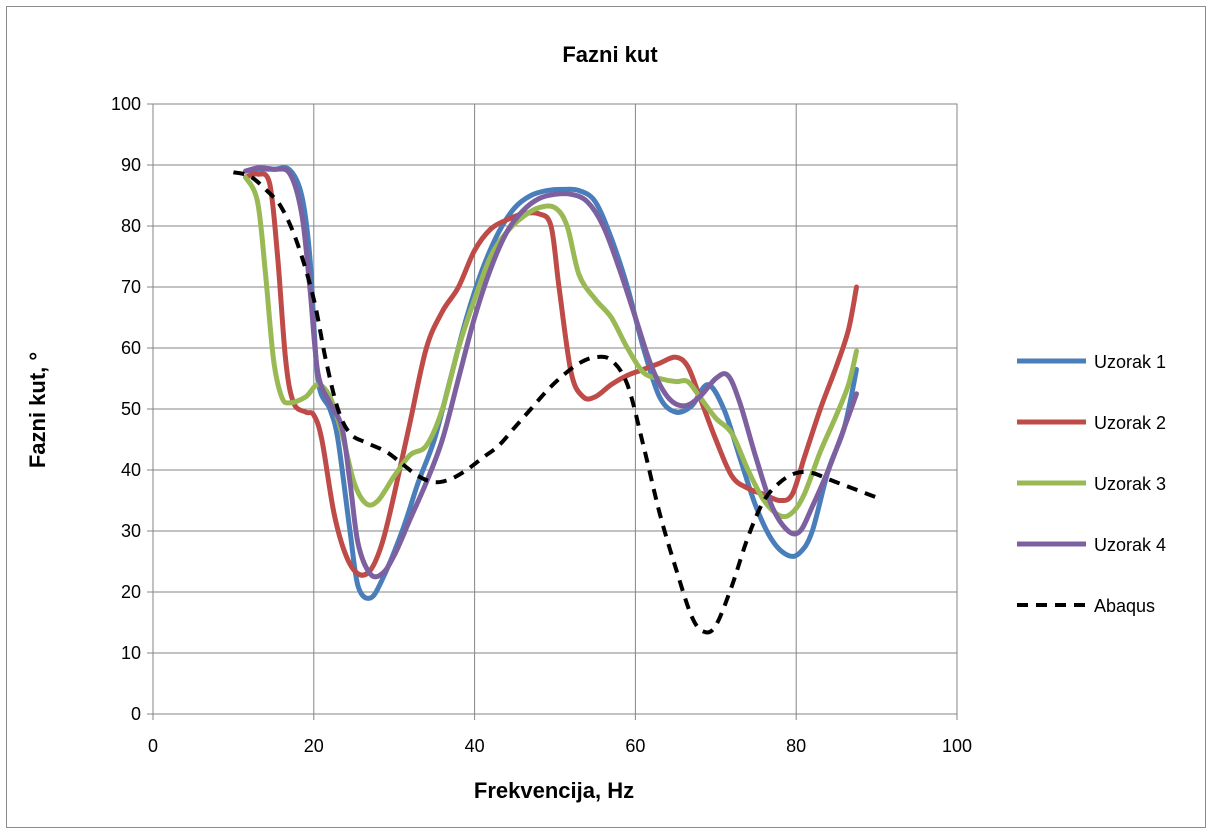 This screenshot has width=1213, height=834. I want to click on x-tick-label: 60, so click(635, 746).